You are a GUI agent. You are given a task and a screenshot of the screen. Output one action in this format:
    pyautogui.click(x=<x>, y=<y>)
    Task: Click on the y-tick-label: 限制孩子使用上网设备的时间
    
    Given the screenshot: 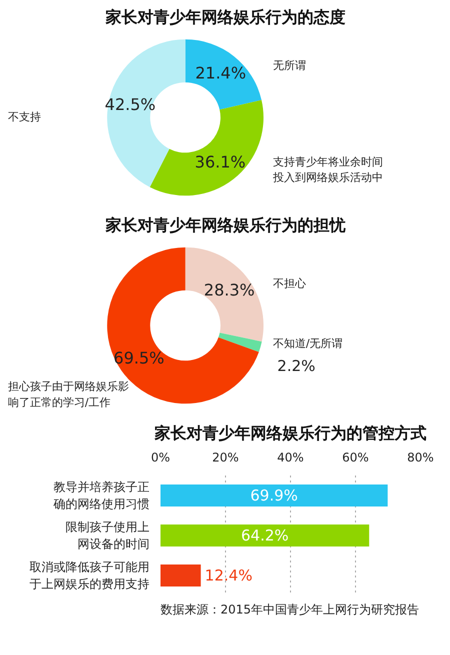 What is the action you would take?
    pyautogui.click(x=108, y=535)
    